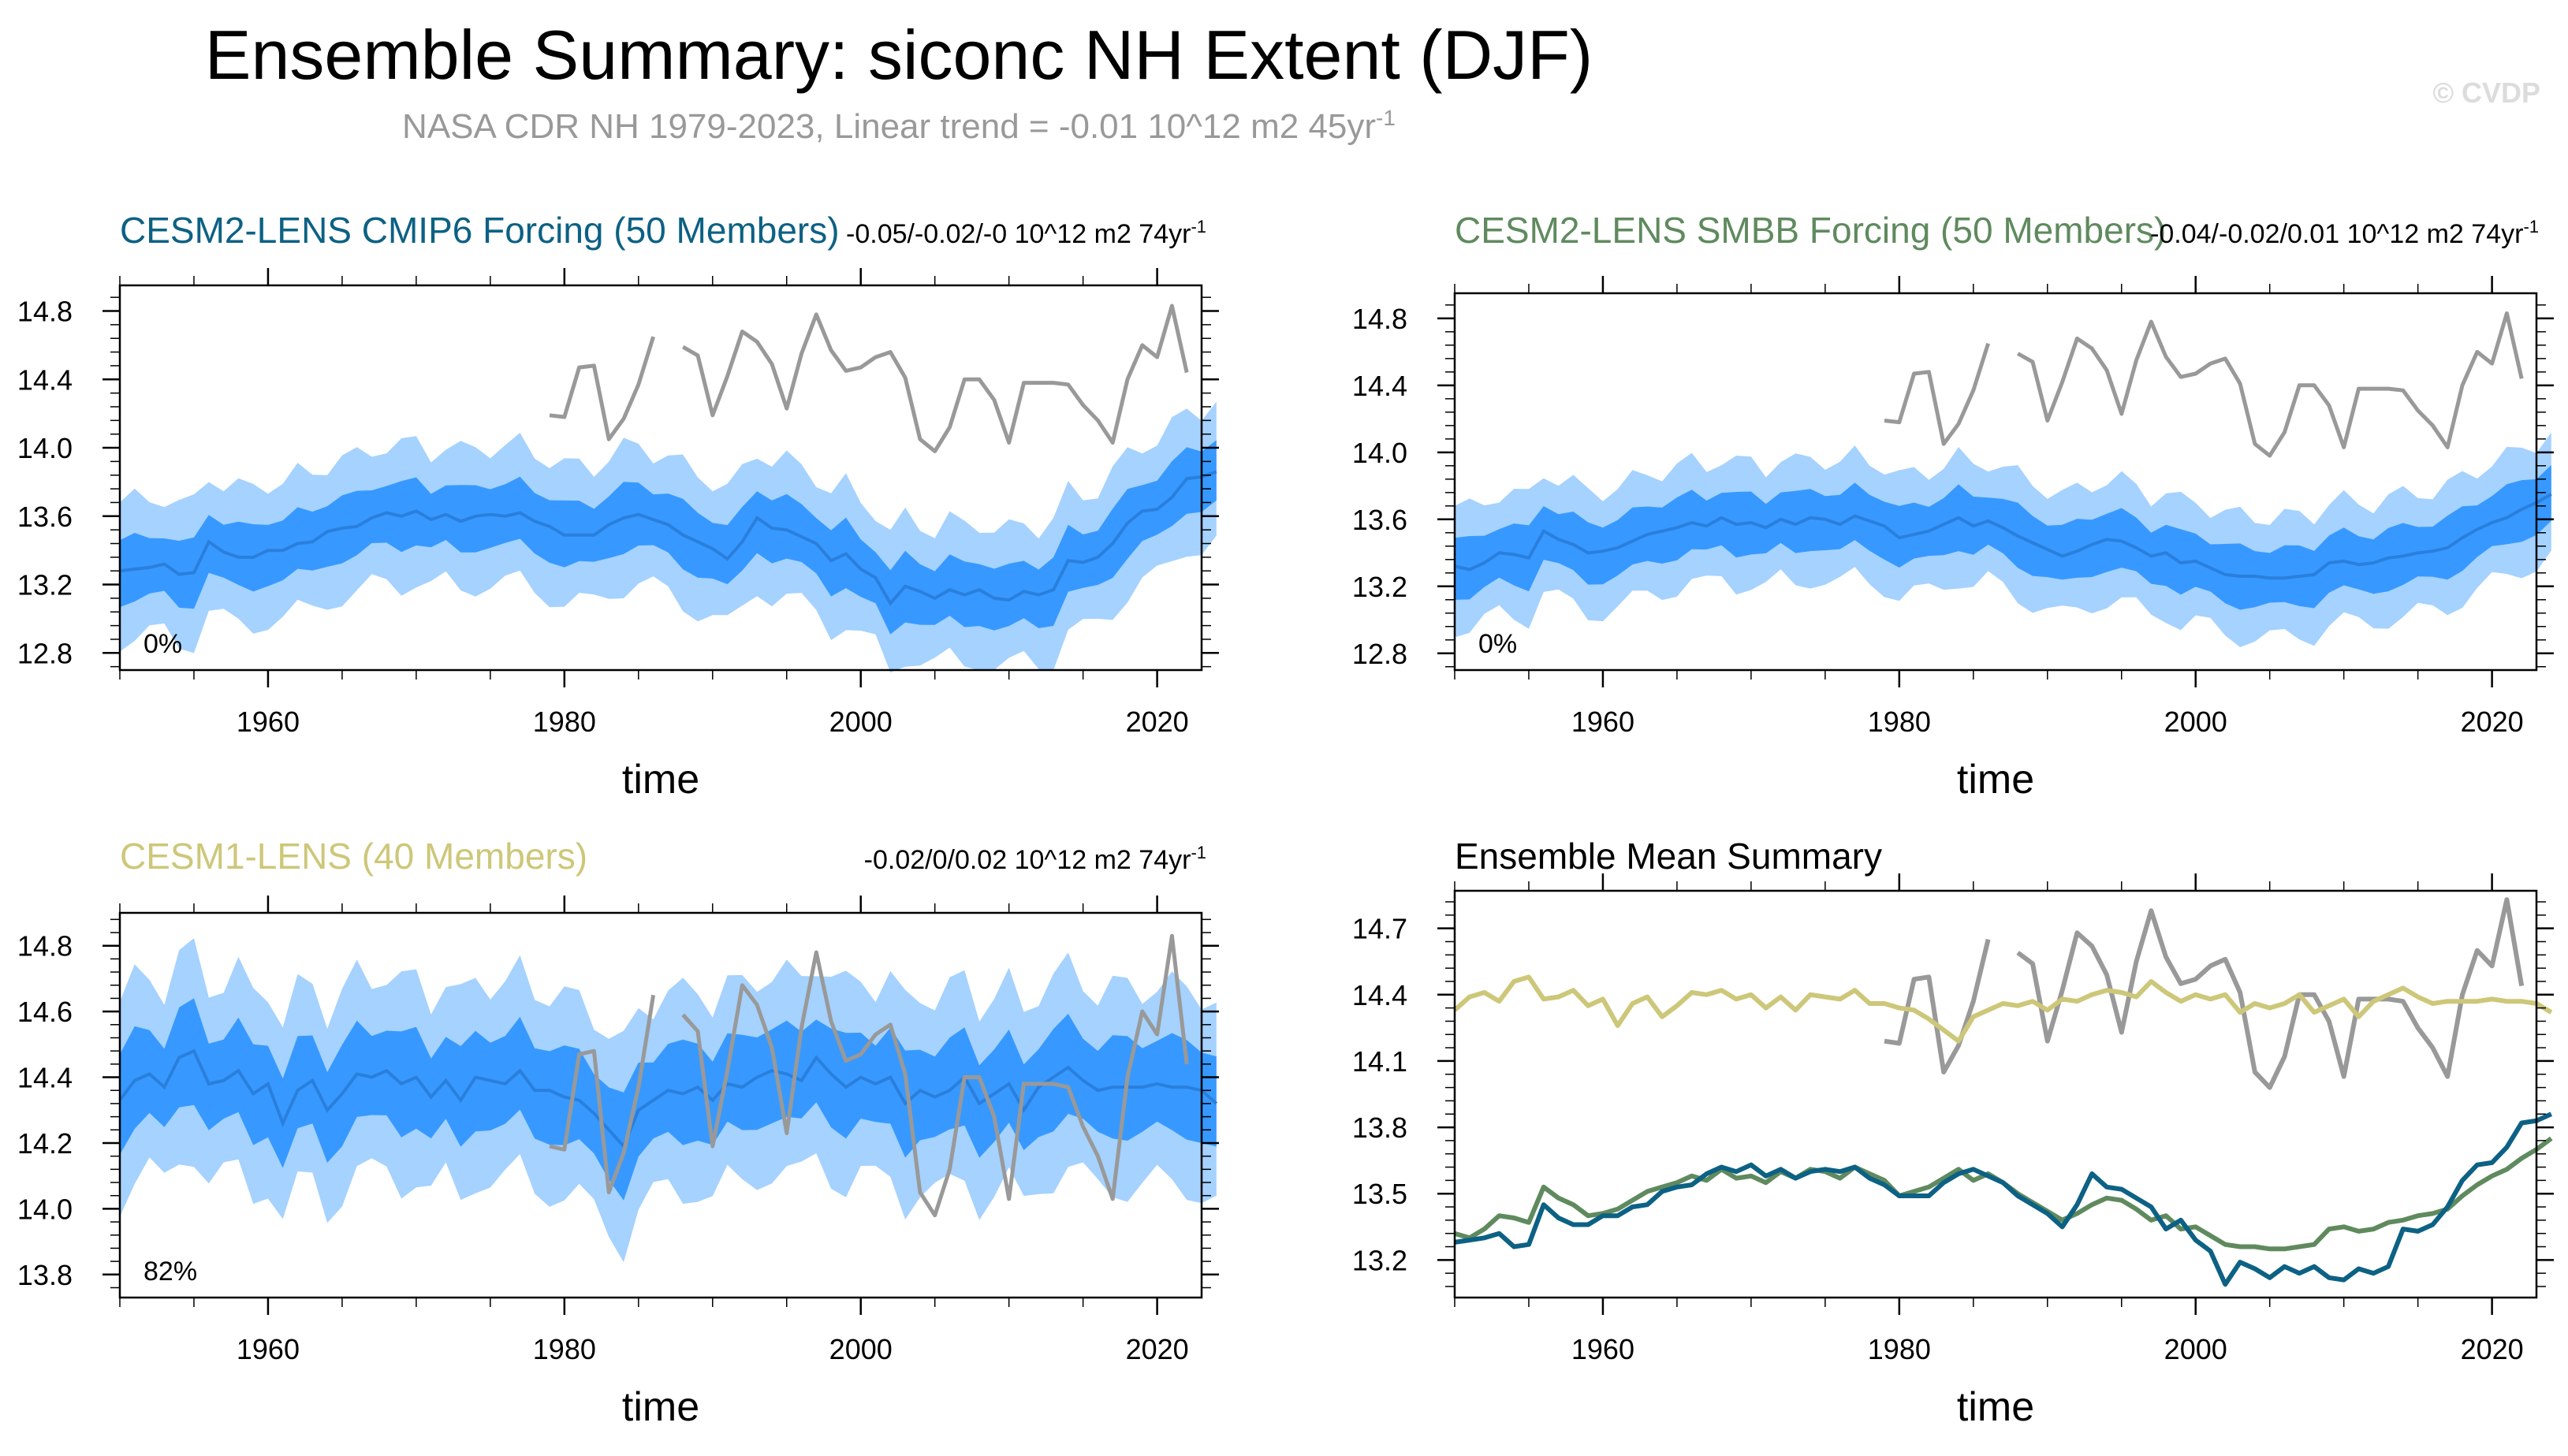 The width and height of the screenshot is (2568, 1456). What do you see at coordinates (45, 379) in the screenshot?
I see `panel0-y-tick-label: 14.4` at bounding box center [45, 379].